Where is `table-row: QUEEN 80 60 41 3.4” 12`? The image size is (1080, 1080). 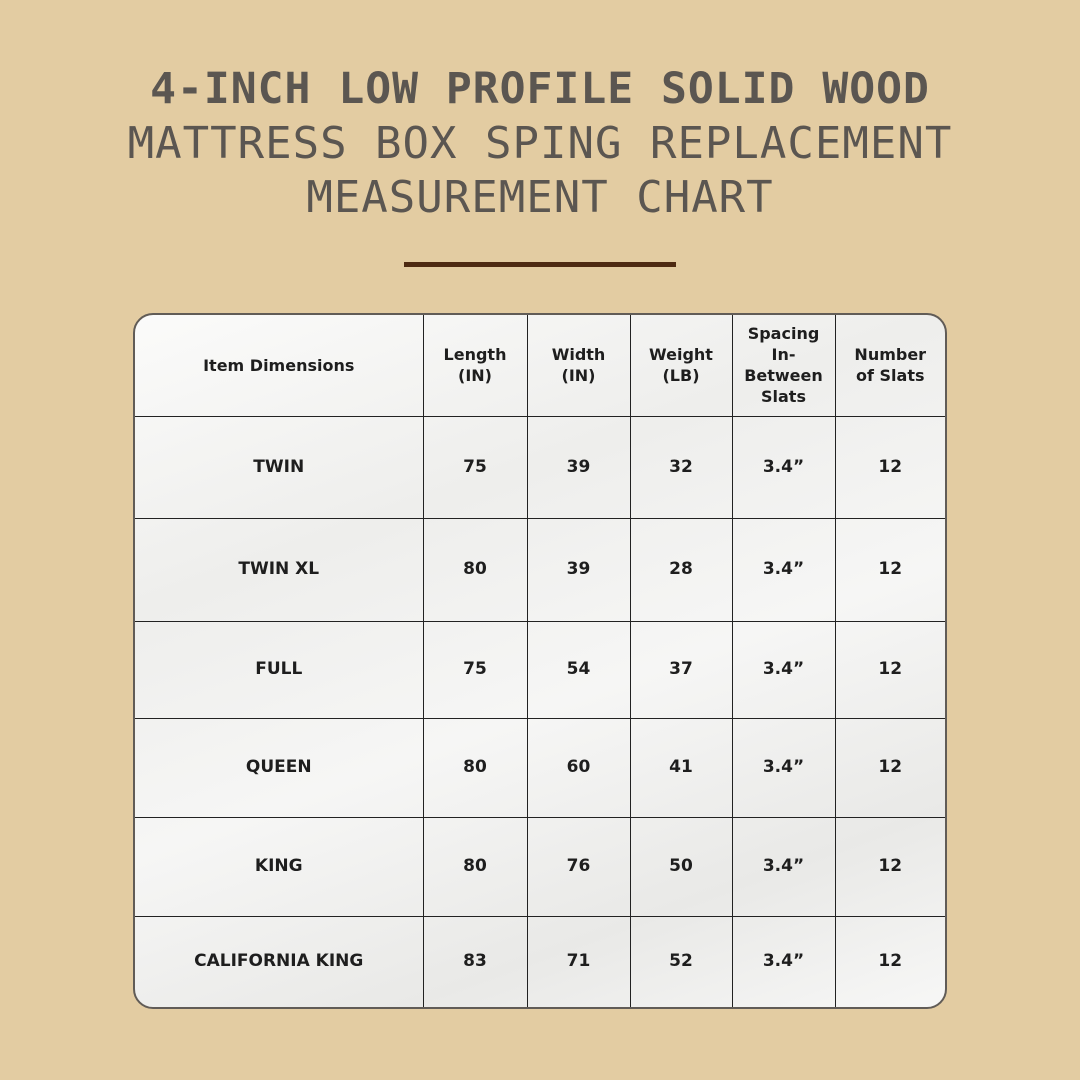
table-row: QUEEN 80 60 41 3.4” 12 is located at coordinates (540, 767).